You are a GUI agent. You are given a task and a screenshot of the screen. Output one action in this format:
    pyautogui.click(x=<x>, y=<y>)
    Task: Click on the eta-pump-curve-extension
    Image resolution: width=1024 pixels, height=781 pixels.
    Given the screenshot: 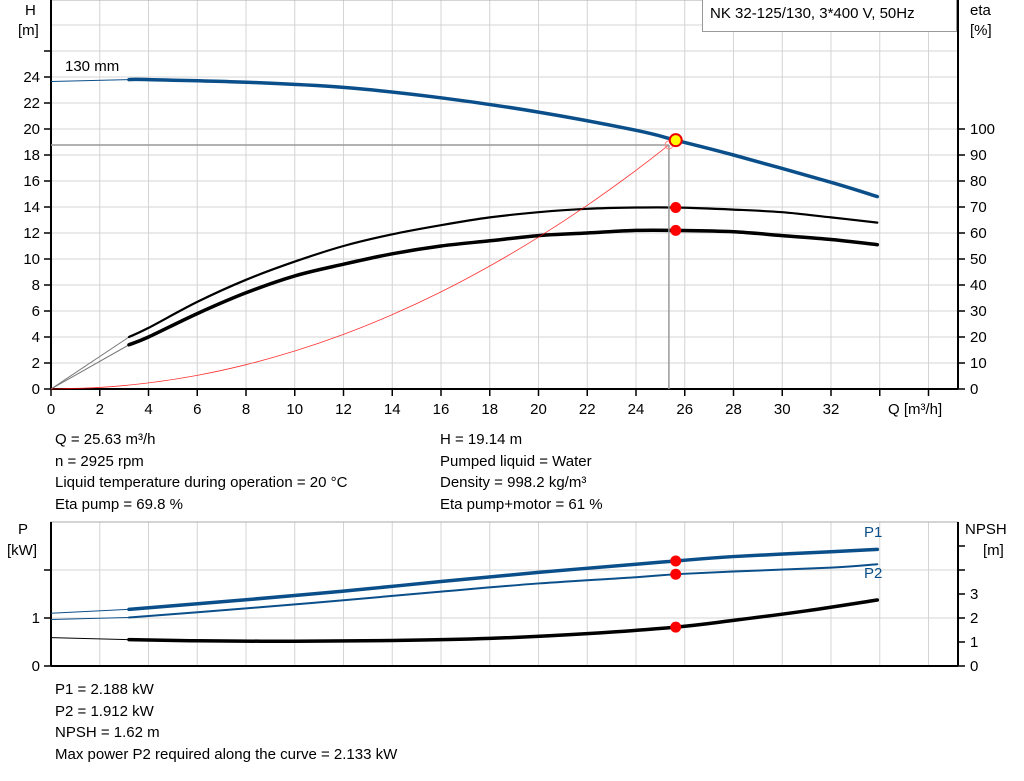 What is the action you would take?
    pyautogui.click(x=90, y=363)
    